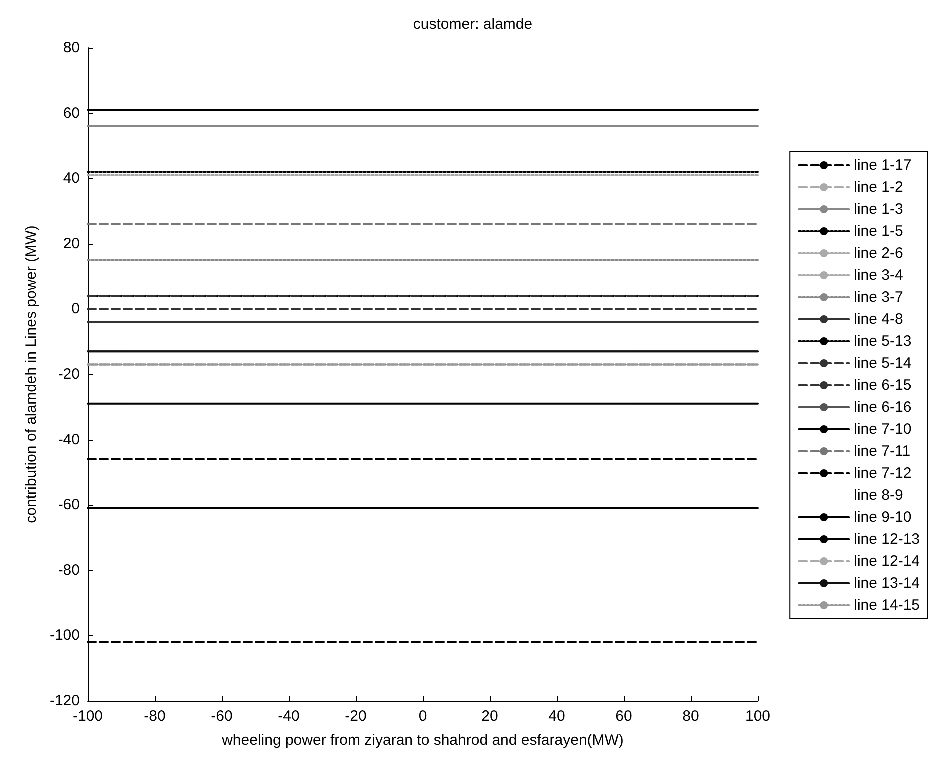  Describe the element at coordinates (879, 253) in the screenshot. I see `legend-label: line 2-6` at that location.